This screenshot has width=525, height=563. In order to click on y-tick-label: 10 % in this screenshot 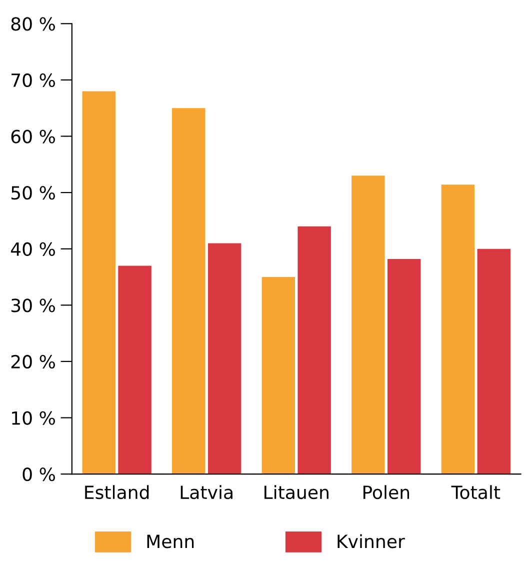, I will do `click(33, 418)`.